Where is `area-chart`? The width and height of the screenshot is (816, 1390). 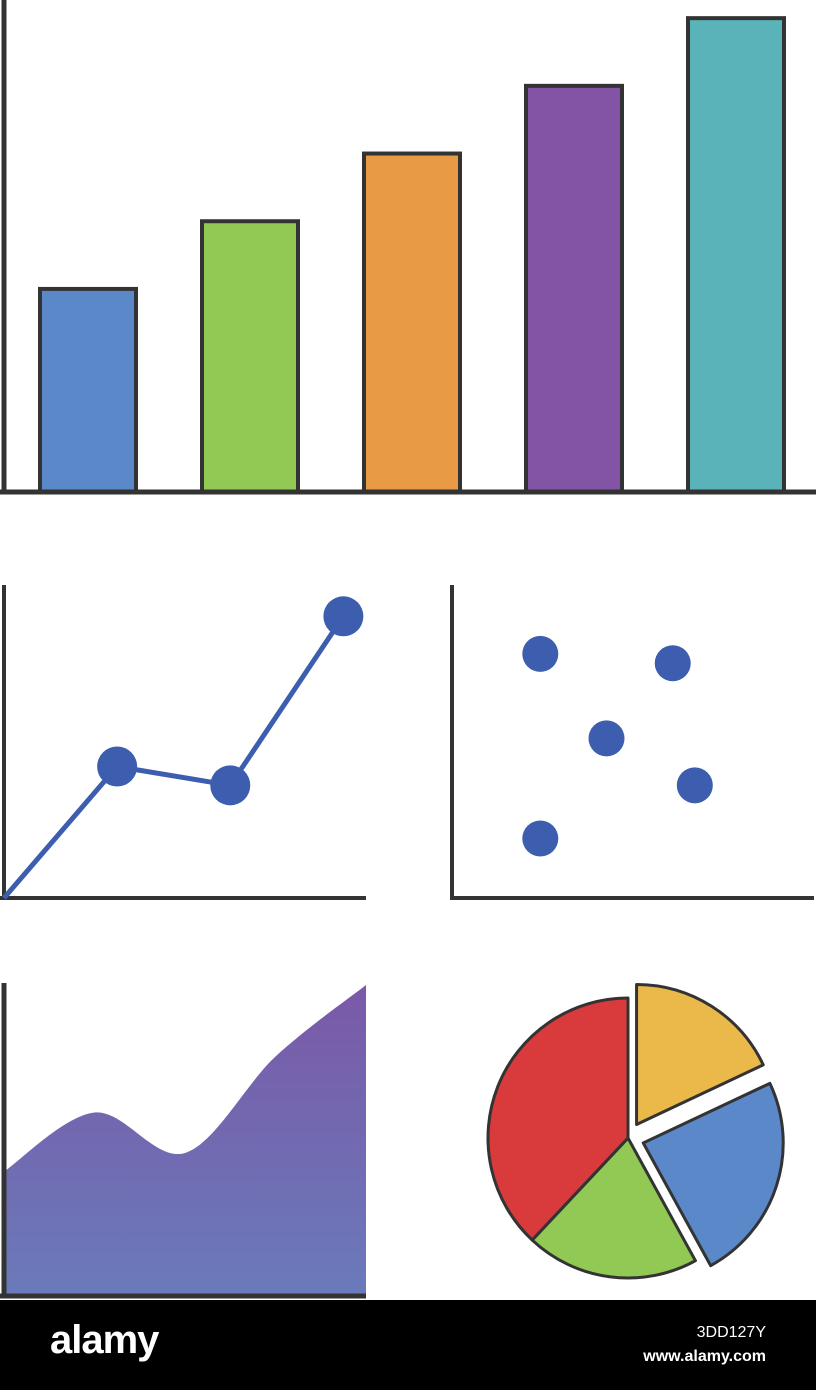
area-chart is located at coordinates (183, 1141).